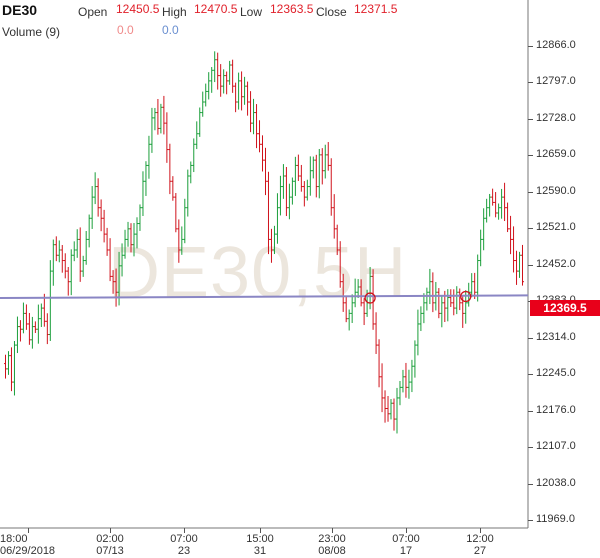  I want to click on x-tick-time: 23:00, so click(332, 539).